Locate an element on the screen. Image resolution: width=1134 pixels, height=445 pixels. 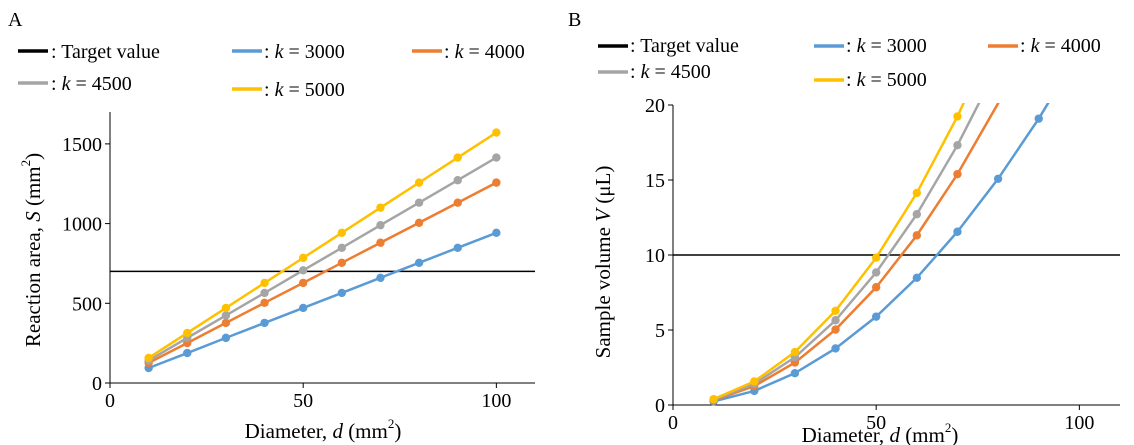
panel-b-label: B is located at coordinates (574, 20).